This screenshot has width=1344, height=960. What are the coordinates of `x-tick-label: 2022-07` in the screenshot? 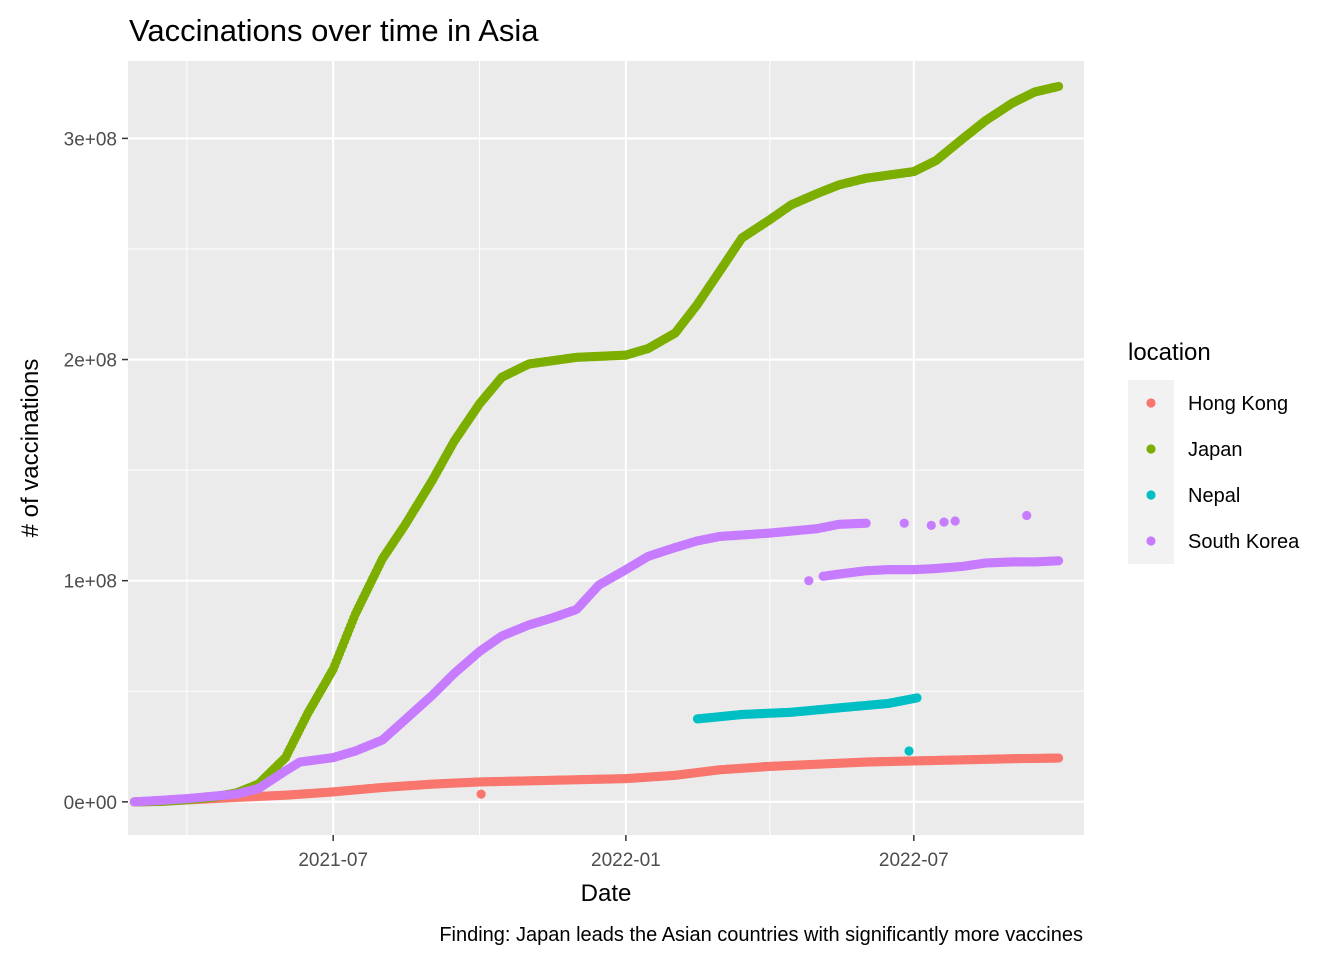 It's located at (914, 860).